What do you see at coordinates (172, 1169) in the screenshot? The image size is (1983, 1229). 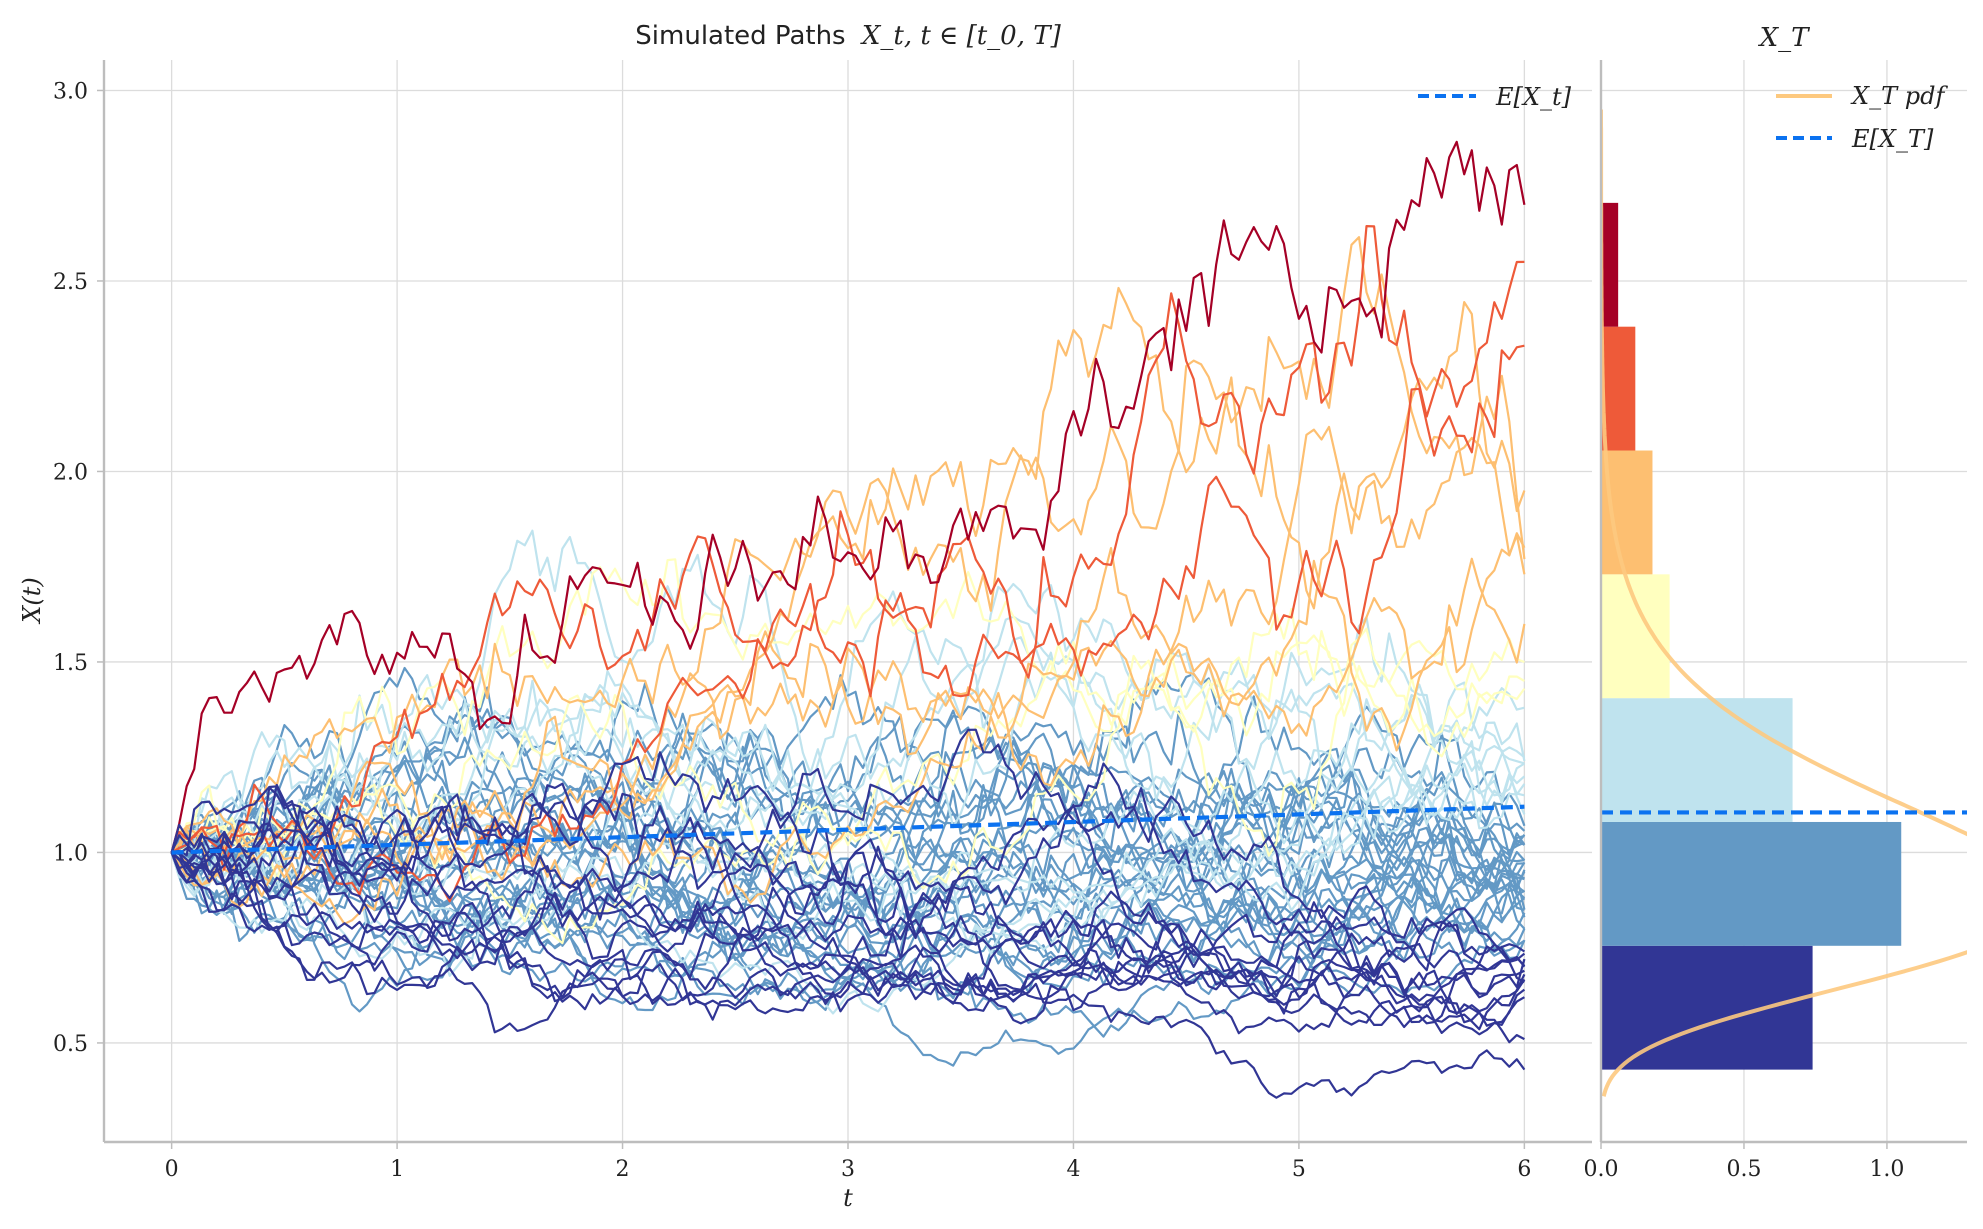 I see `paths-x-tick-label: 0` at bounding box center [172, 1169].